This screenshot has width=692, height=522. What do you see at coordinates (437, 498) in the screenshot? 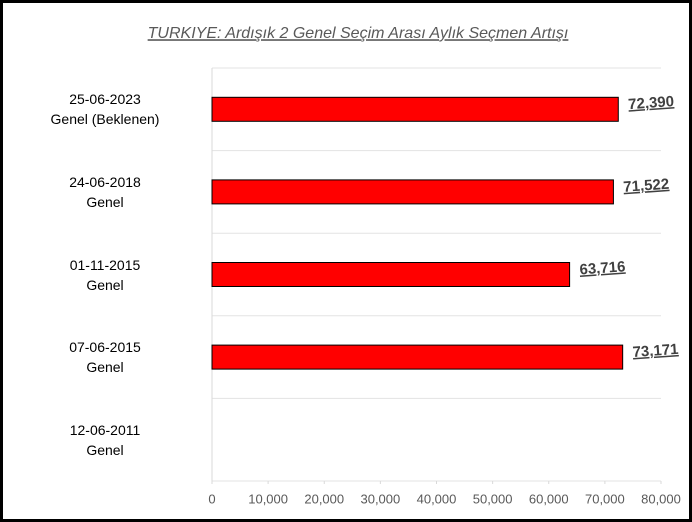
I see `x-tick-label: 40,000` at bounding box center [437, 498].